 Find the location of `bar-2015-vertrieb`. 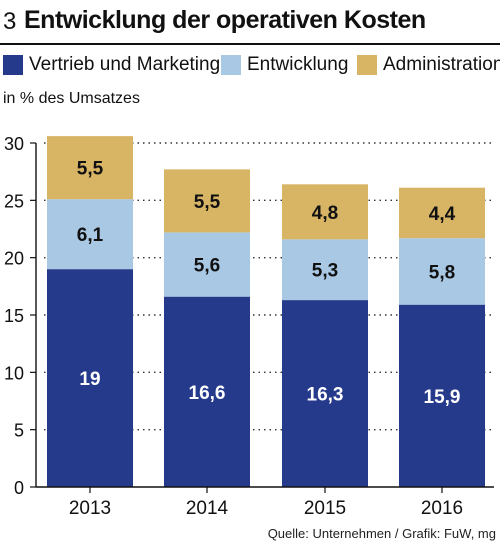

bar-2015-vertrieb is located at coordinates (325, 393).